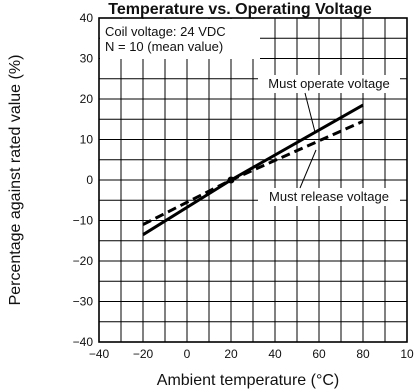 The width and height of the screenshot is (419, 391). What do you see at coordinates (308, 169) in the screenshot?
I see `release-leader-line` at bounding box center [308, 169].